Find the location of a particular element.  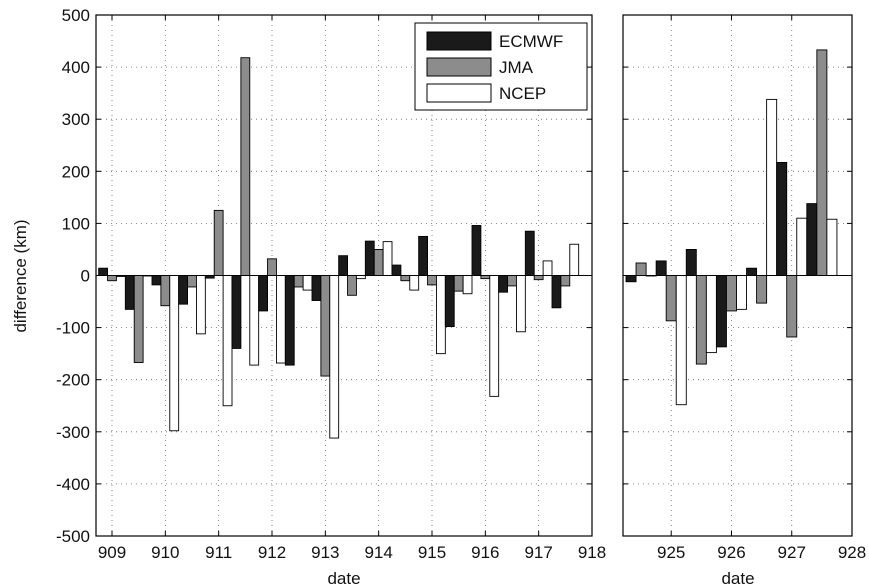

y-tick-label: 500 is located at coordinates (76, 15).